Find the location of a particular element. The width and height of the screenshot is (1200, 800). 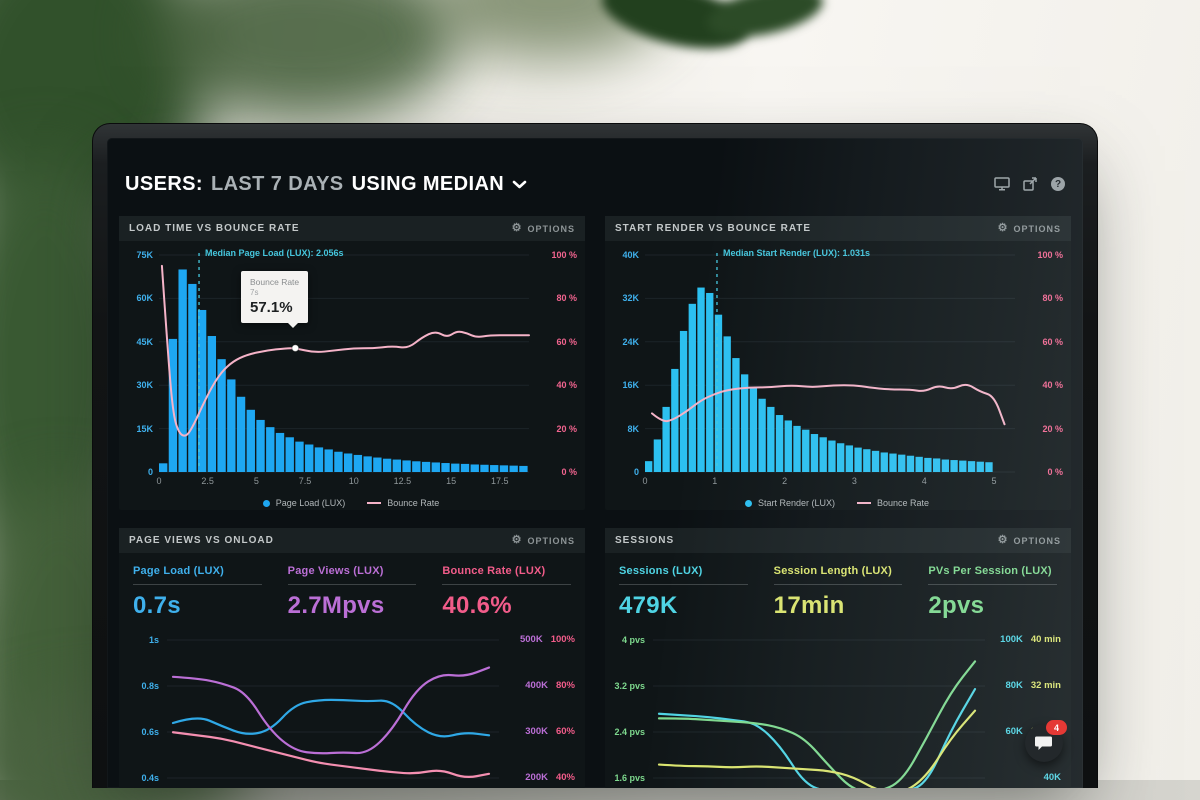

stat-bounce-rate: Bounce Rate (LUX) 40.6% is located at coordinates (507, 592).